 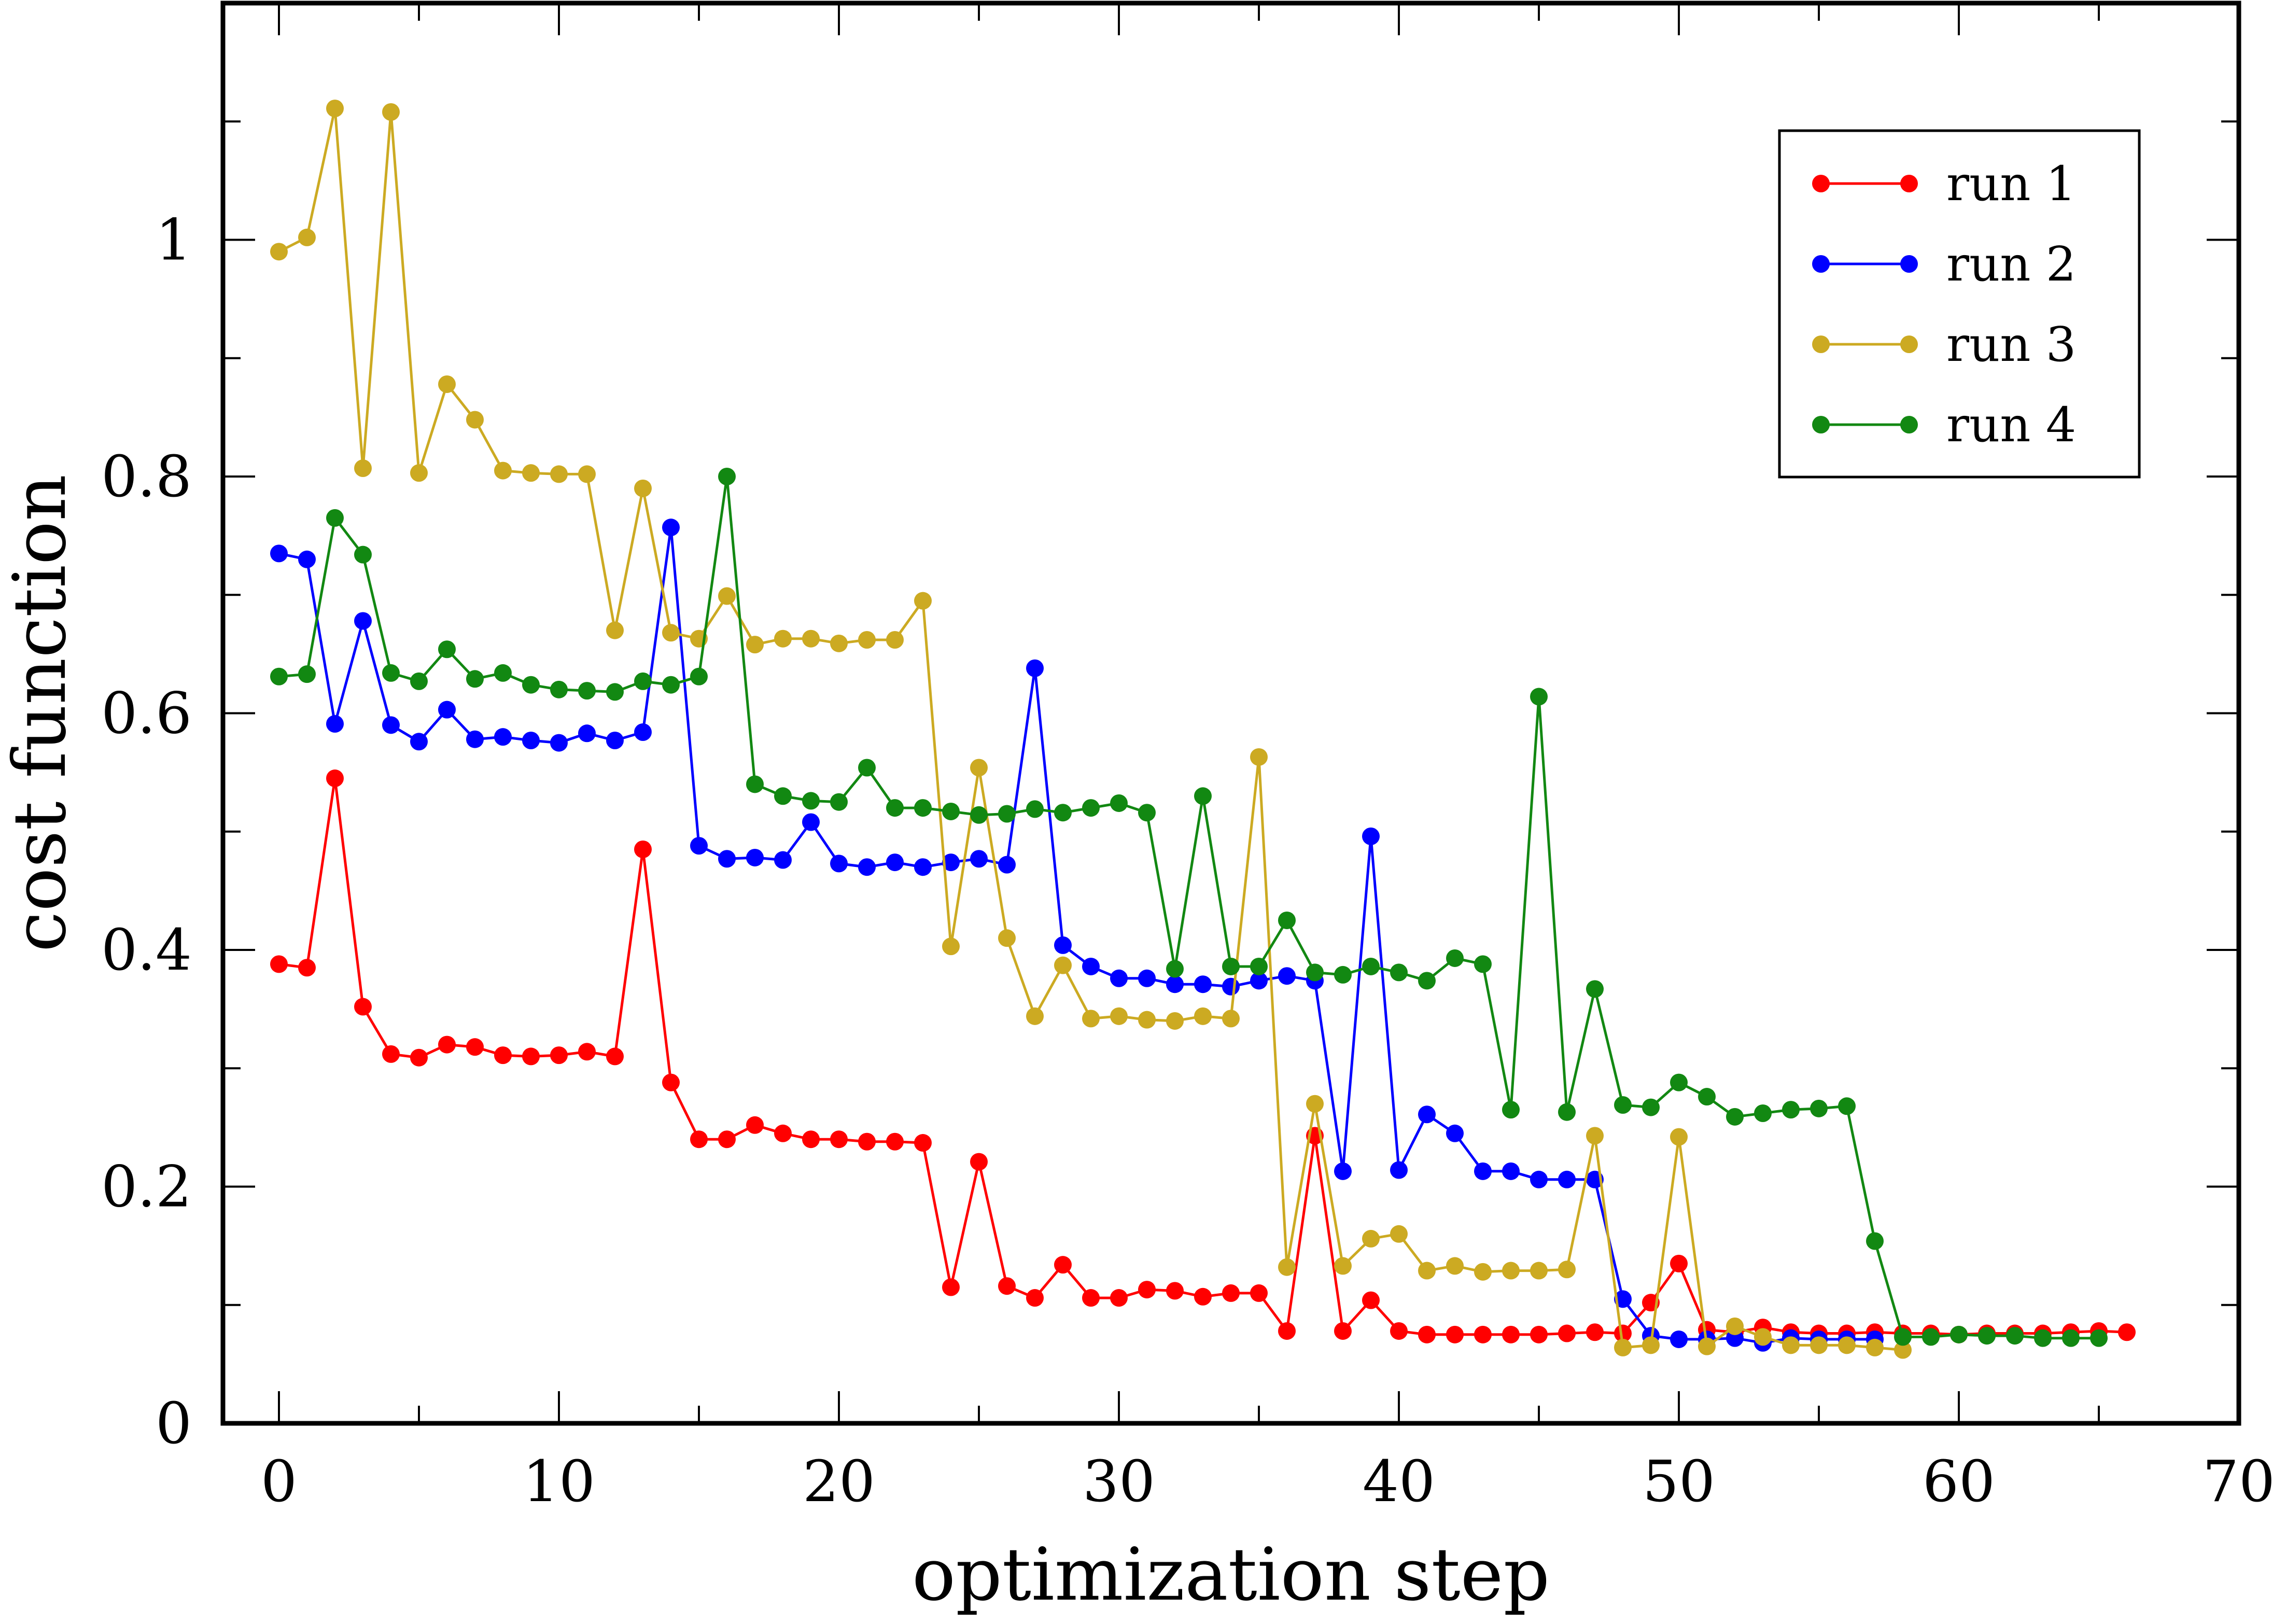 I want to click on legend-label: run 1, so click(x=2011, y=184).